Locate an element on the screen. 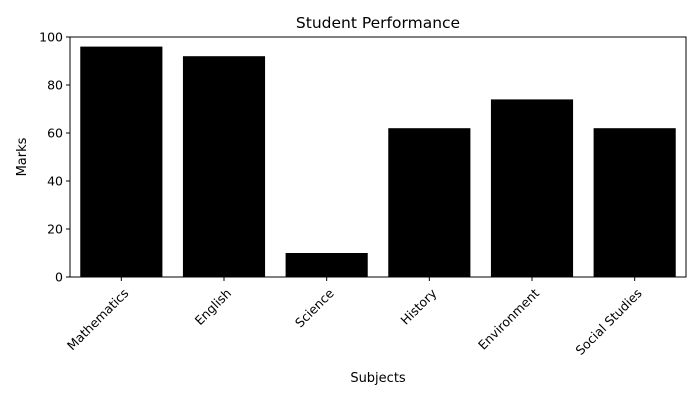  bar-history is located at coordinates (429, 202).